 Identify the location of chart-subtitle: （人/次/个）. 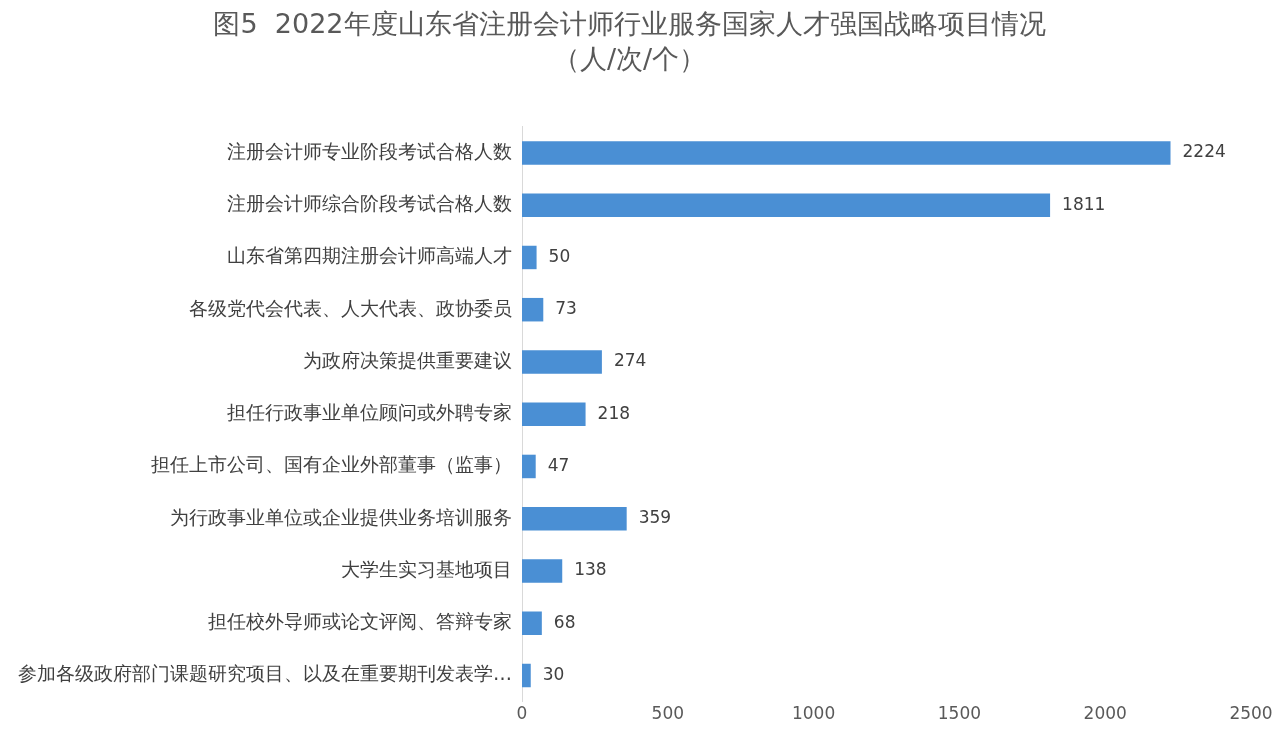
(629, 58).